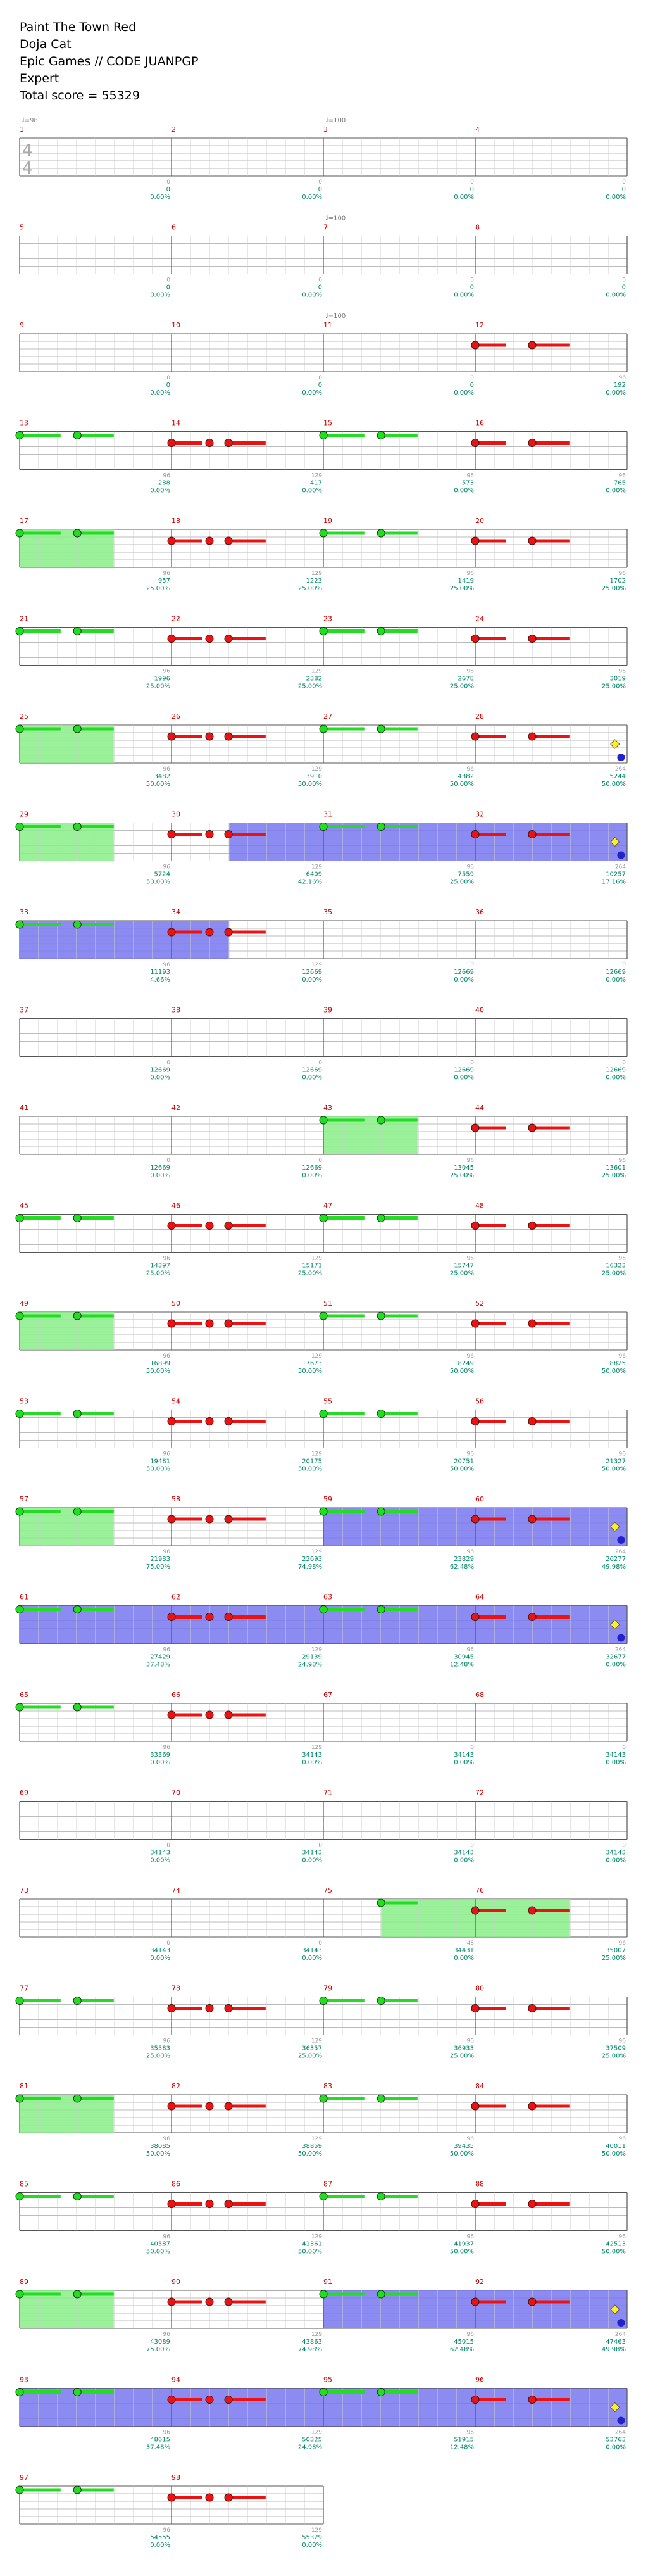  I want to click on measure-score: 36933, so click(464, 2048).